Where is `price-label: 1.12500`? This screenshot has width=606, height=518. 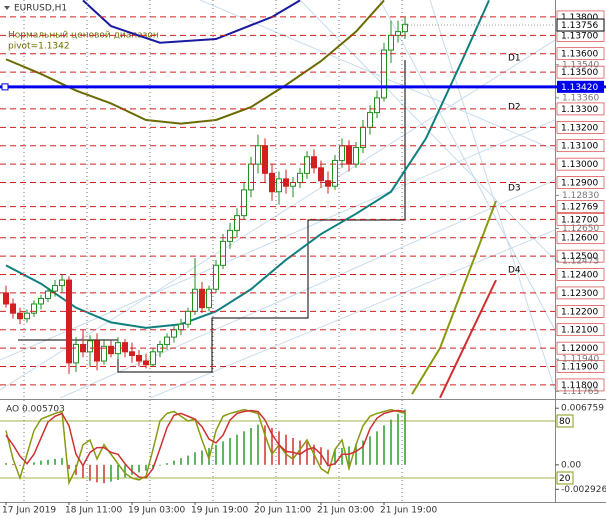
price-label: 1.12500 is located at coordinates (579, 257).